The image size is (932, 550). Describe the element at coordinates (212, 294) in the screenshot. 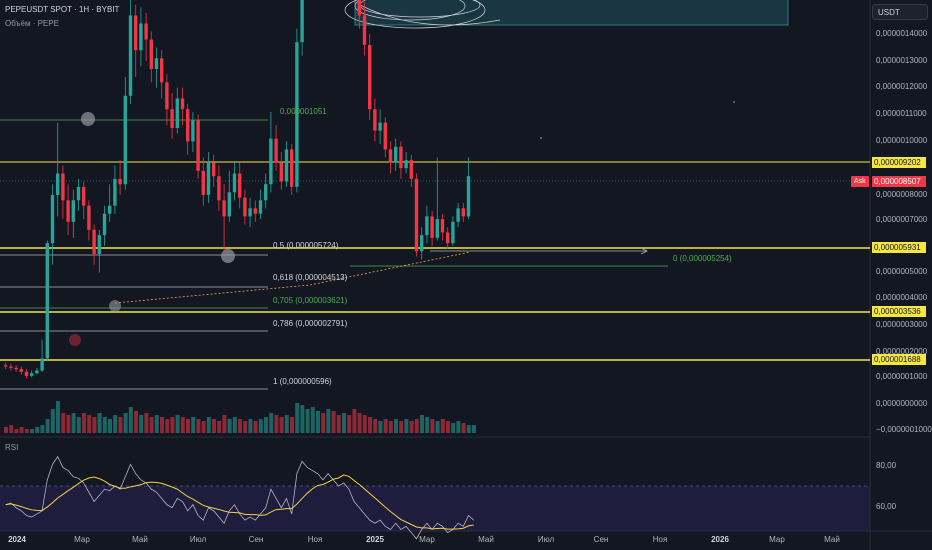

I see `trend-line` at that location.